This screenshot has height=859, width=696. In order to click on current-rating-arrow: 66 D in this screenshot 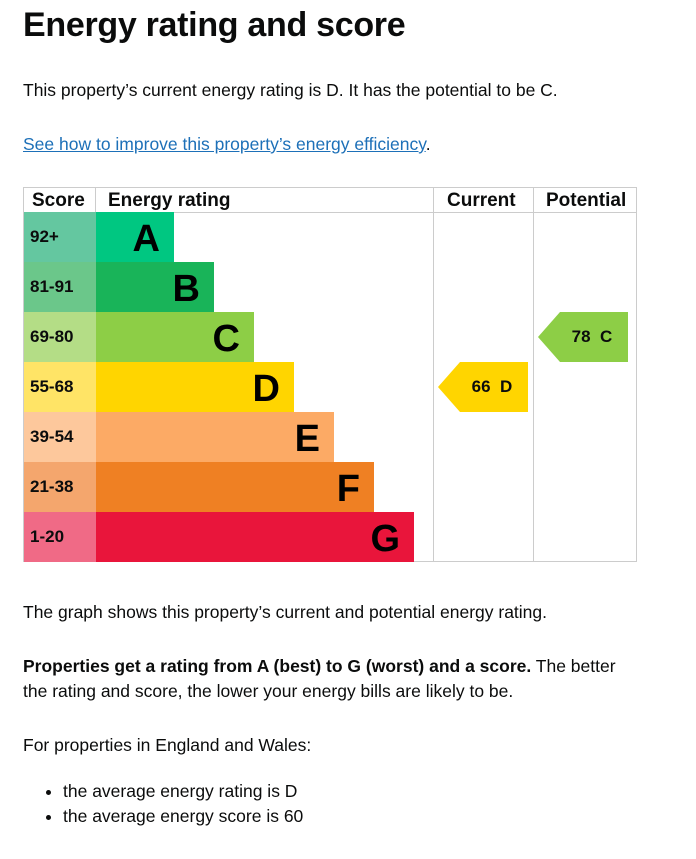, I will do `click(483, 387)`.